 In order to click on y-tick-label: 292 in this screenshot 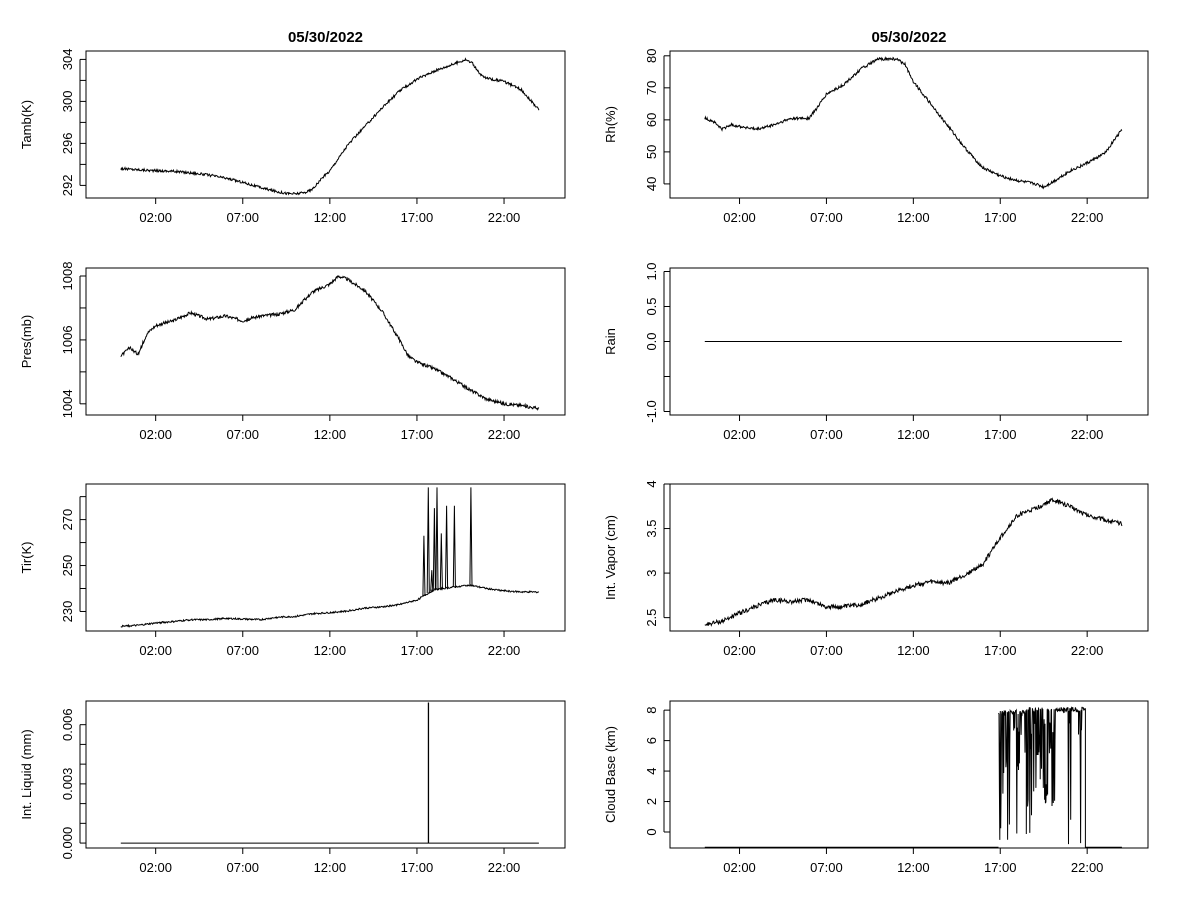, I will do `click(67, 186)`.